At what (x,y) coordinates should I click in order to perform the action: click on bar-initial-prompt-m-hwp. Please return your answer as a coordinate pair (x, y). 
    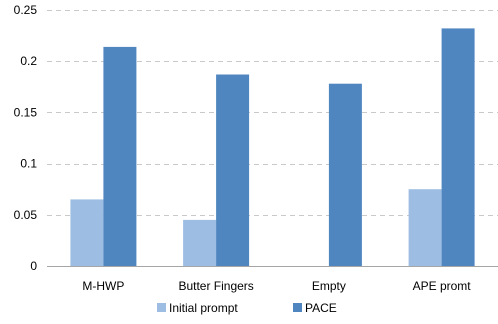
    Looking at the image, I should click on (87, 232).